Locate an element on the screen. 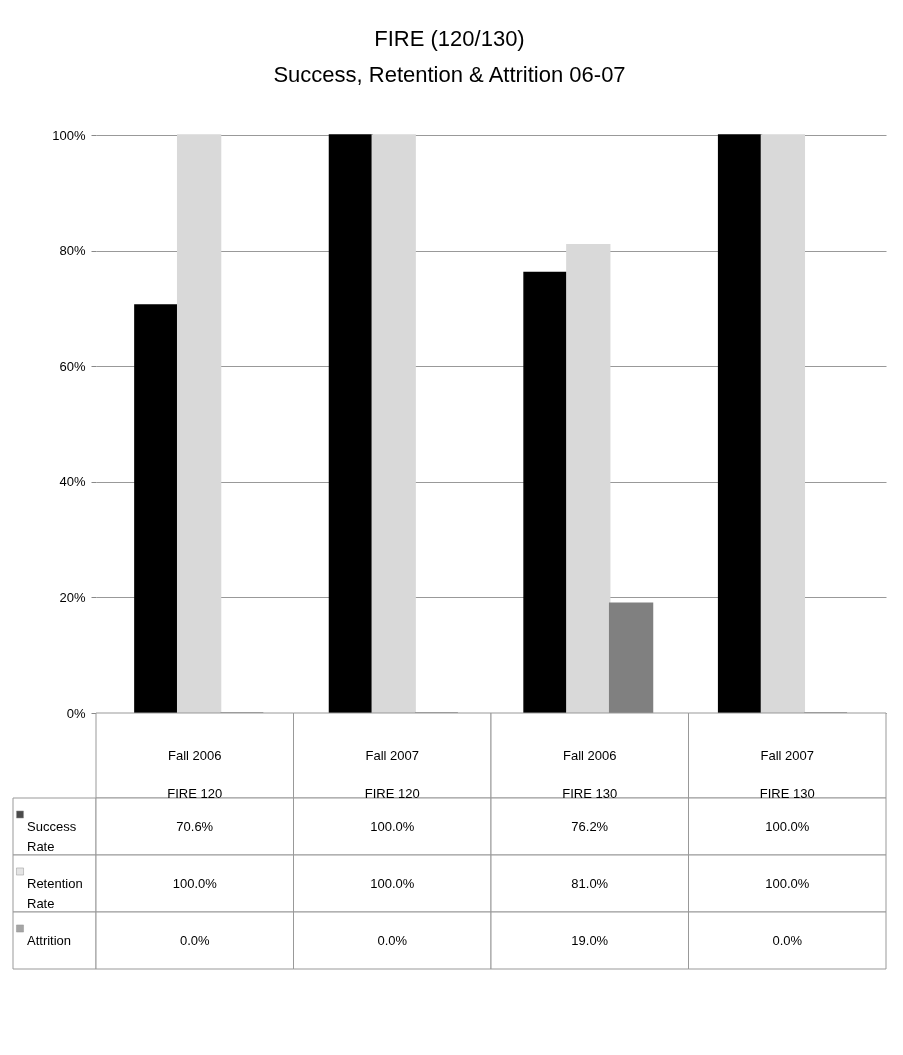 The height and width of the screenshot is (1055, 903). legend-label: Attrition is located at coordinates (49, 940).